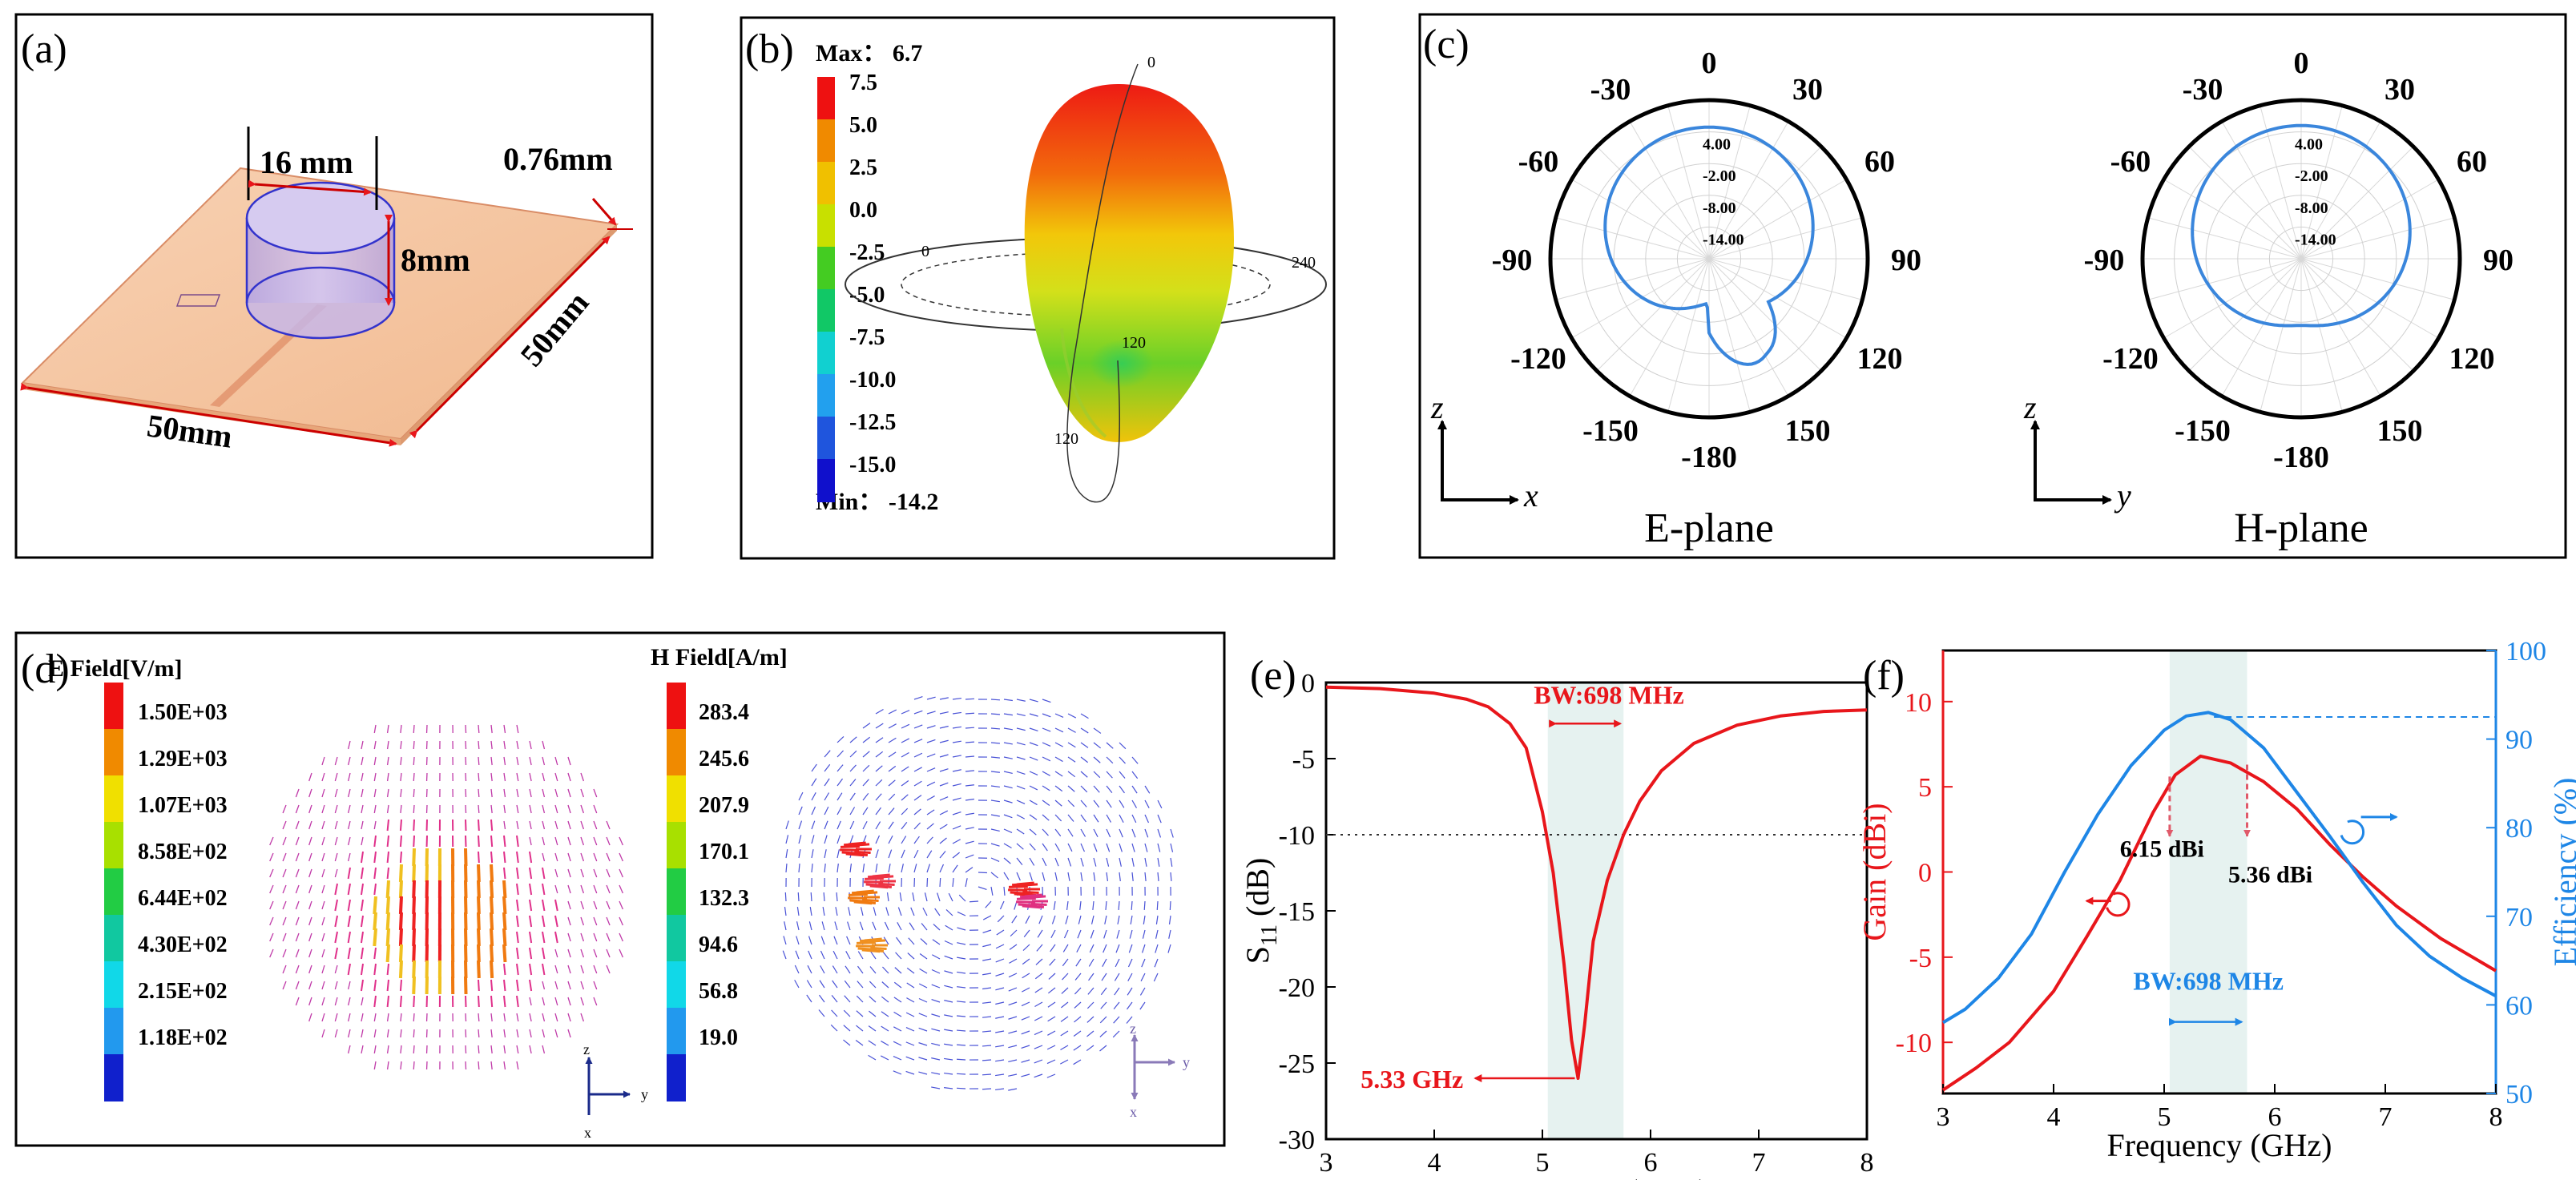 This screenshot has height=1180, width=2576. Describe the element at coordinates (867, 337) in the screenshot. I see `colorbar-label: -7.5` at that location.